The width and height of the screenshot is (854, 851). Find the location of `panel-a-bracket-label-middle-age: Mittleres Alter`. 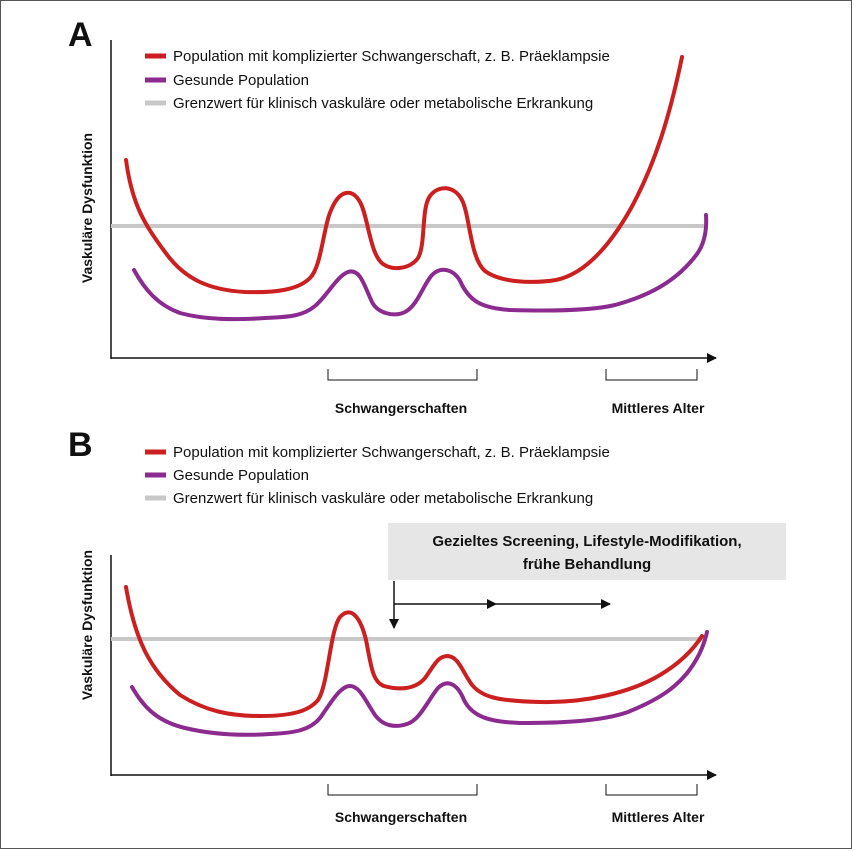

panel-a-bracket-label-middle-age: Mittleres Alter is located at coordinates (658, 408).